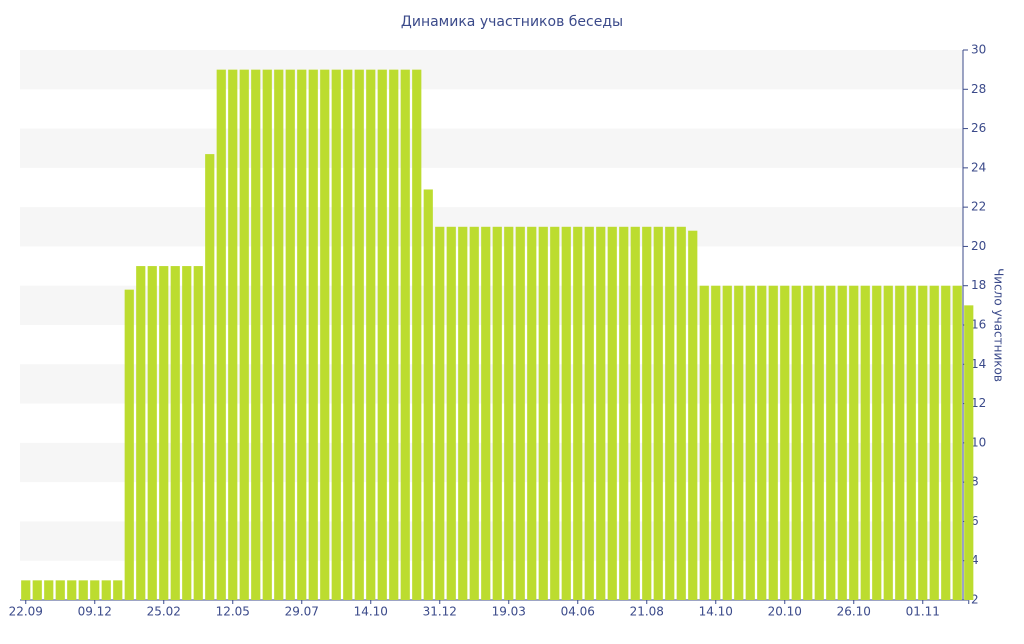 The image size is (1024, 644). I want to click on x-tick-label: 20.10, so click(785, 612).